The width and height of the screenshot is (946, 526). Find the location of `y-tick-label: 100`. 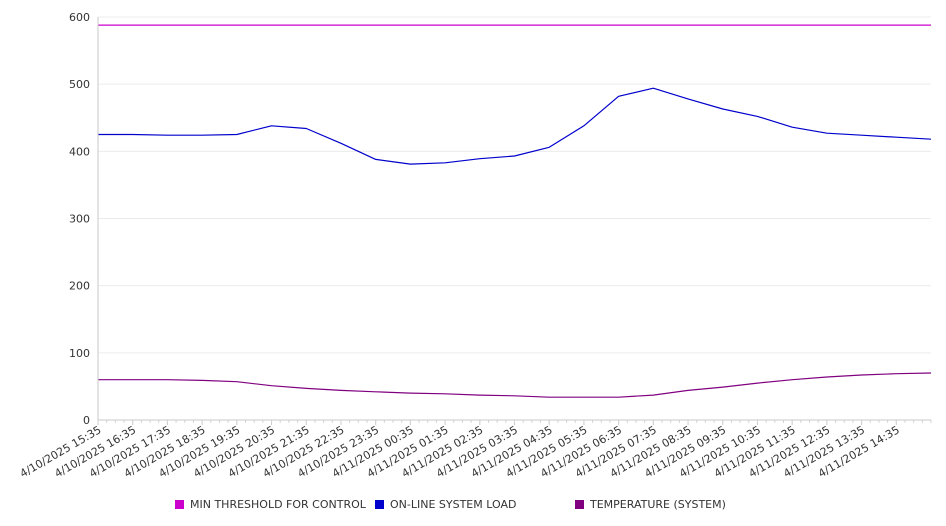

y-tick-label: 100 is located at coordinates (79, 353).